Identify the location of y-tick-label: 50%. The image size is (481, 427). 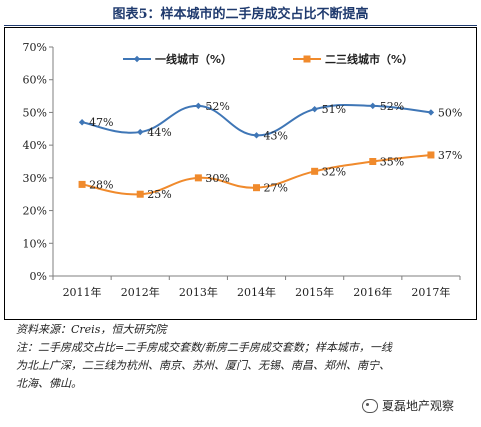
(35, 112).